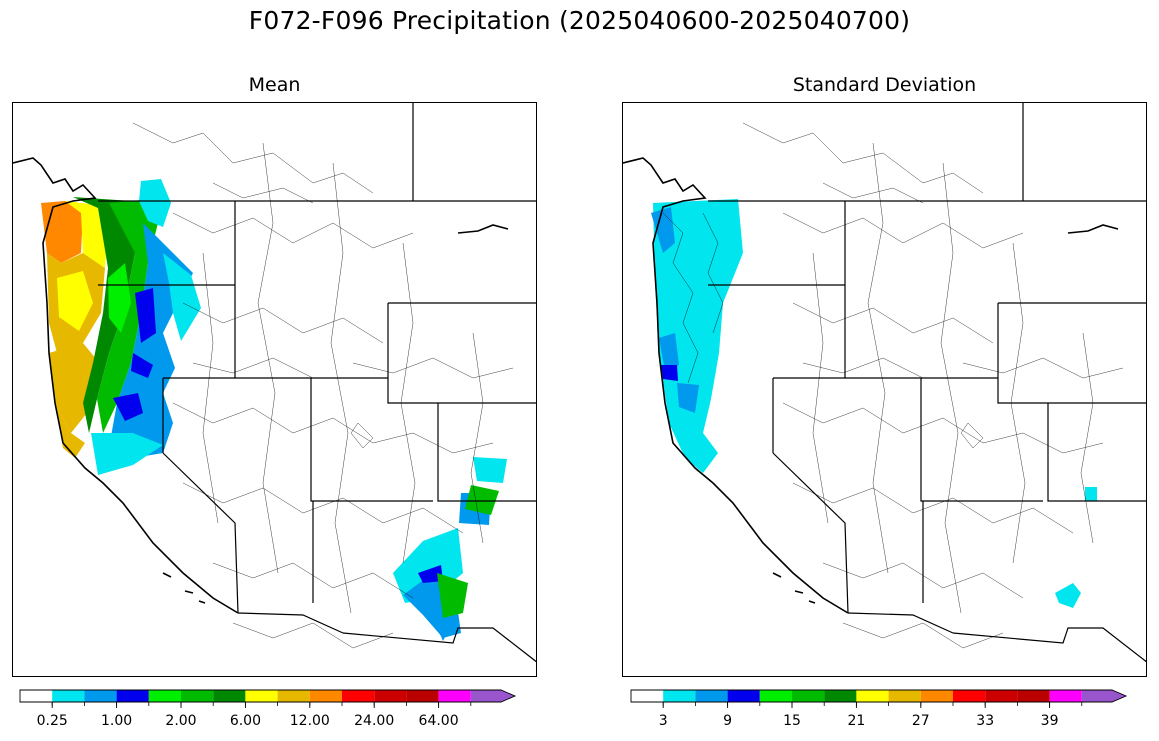 Image resolution: width=1159 pixels, height=741 pixels. What do you see at coordinates (145, 315) in the screenshot?
I see `mean-basin-blue-a` at bounding box center [145, 315].